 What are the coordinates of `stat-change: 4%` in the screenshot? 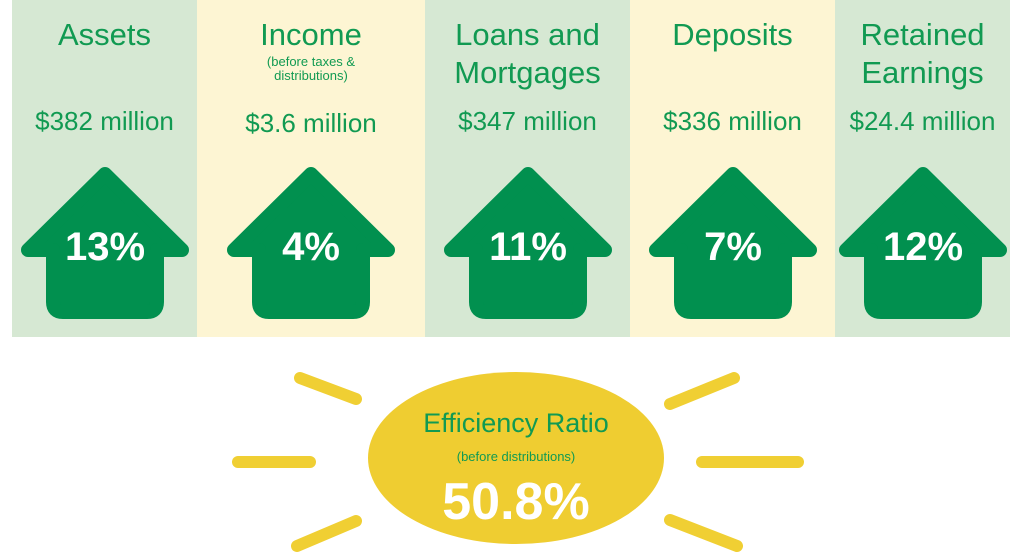 It's located at (311, 247).